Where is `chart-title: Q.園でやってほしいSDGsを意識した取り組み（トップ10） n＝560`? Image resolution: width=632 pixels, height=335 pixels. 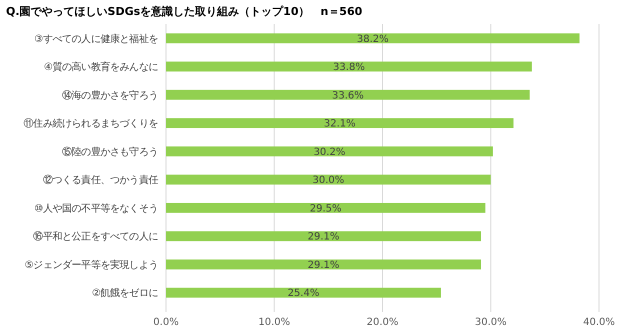 chart-title: Q.園でやってほしいSDGsを意識した取り組み（トップ10） n＝560 is located at coordinates (184, 11).